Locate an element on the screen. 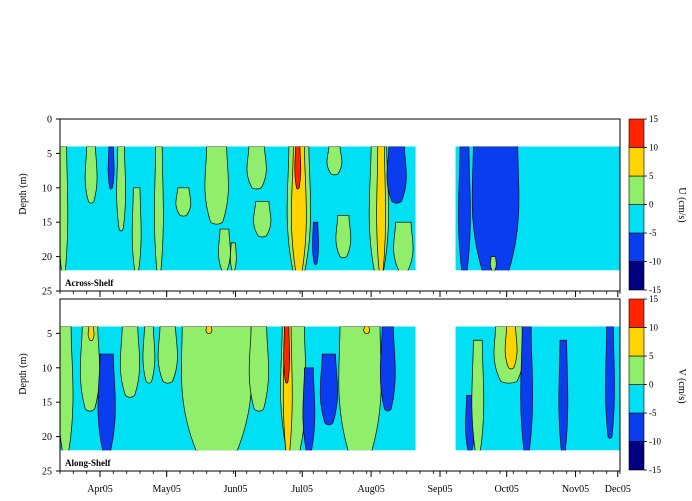 The image size is (692, 501). x-tick-label: Jul05 is located at coordinates (302, 489).